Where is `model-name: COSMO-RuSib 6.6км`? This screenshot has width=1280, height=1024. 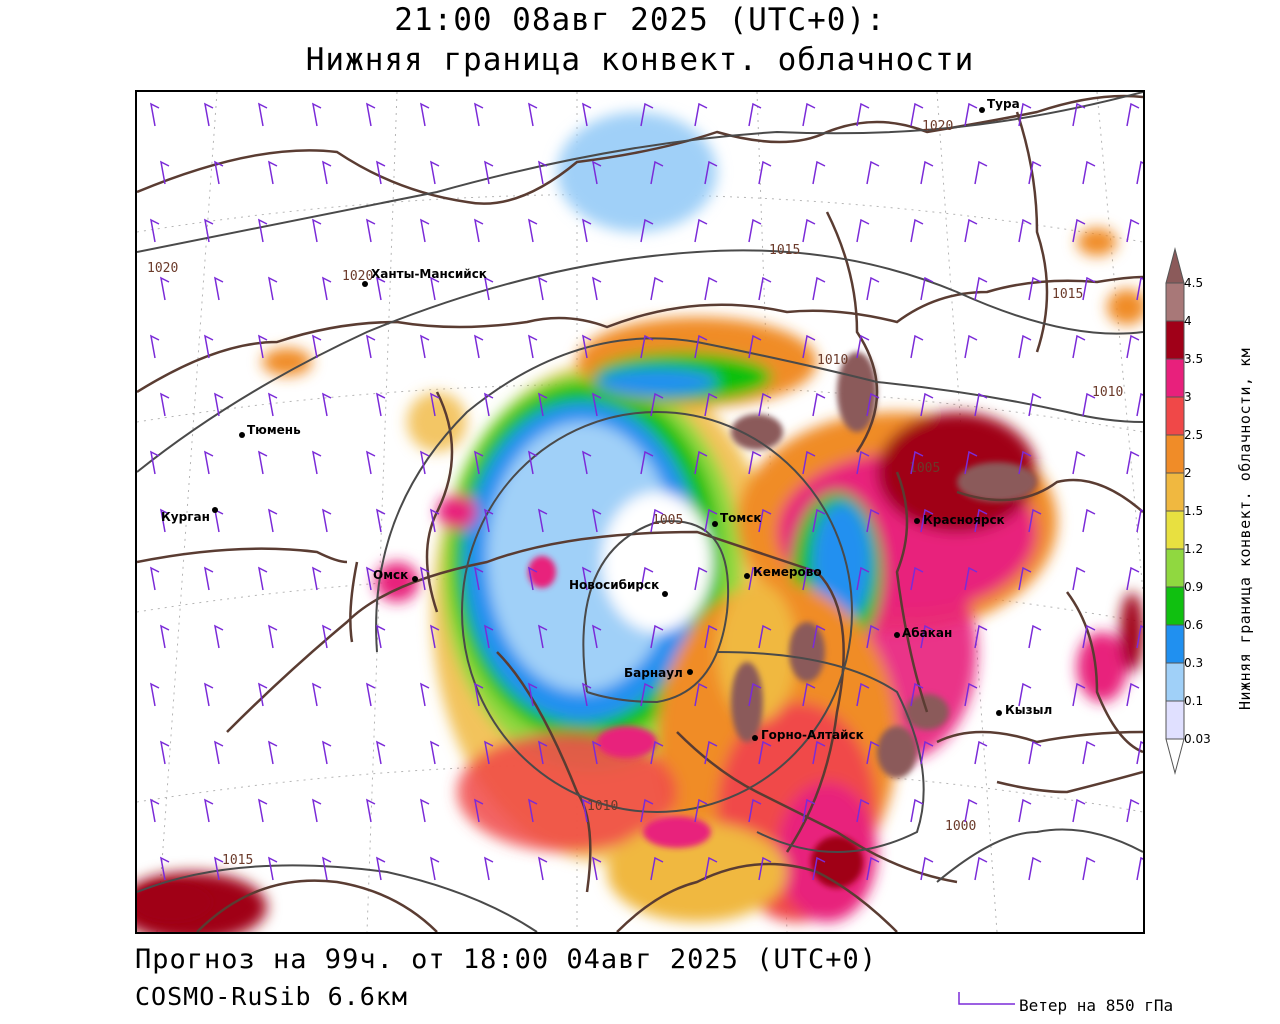
model-name: COSMO-RuSib 6.6км is located at coordinates (271, 996).